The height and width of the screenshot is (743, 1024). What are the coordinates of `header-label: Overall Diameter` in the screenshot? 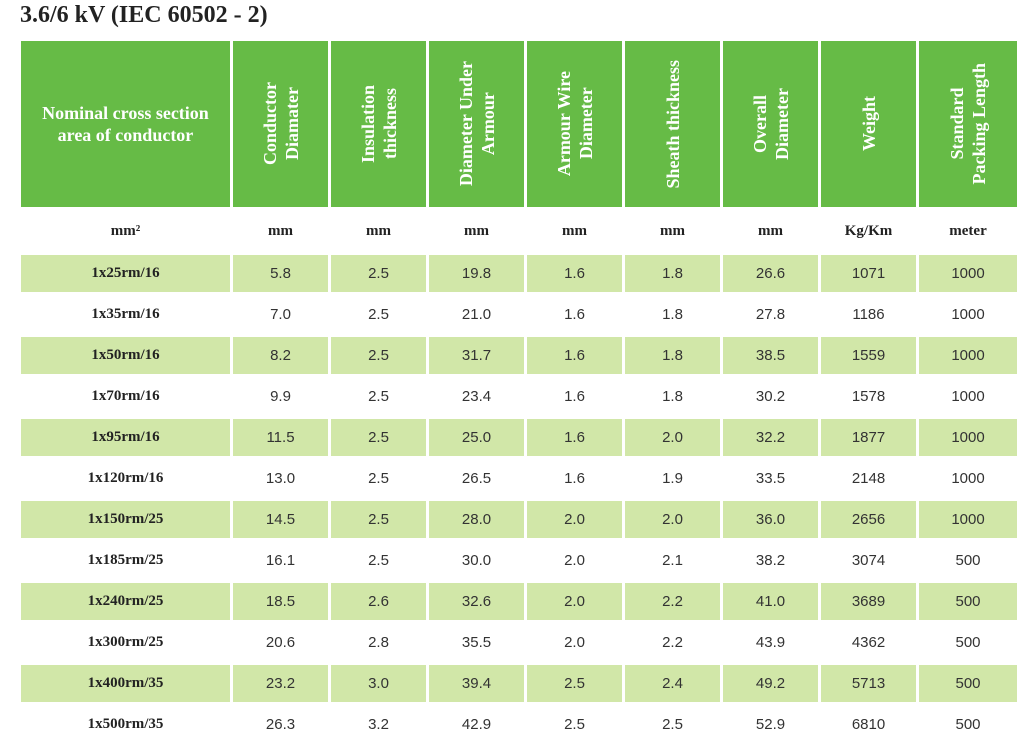 It's located at (770, 124).